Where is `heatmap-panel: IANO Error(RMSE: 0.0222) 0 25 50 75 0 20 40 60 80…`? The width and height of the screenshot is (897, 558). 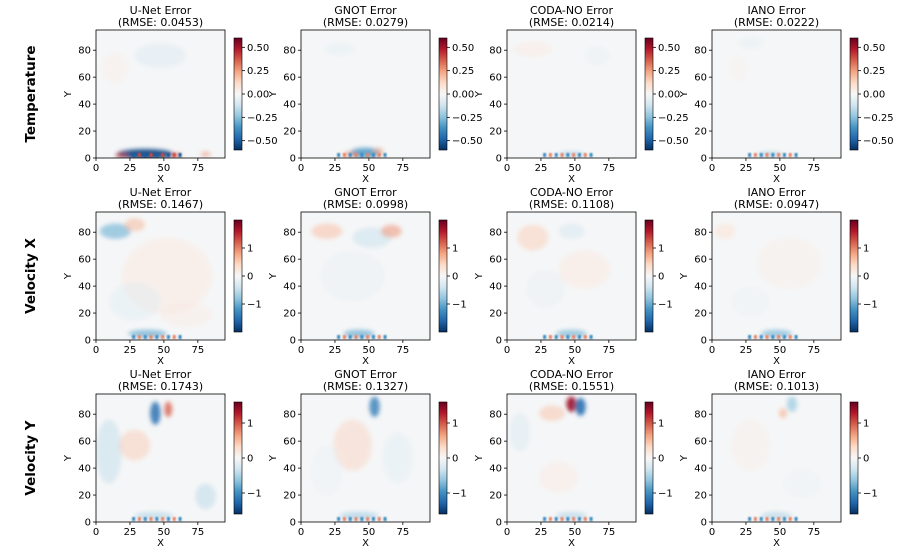
heatmap-panel: IANO Error(RMSE: 0.0222) 0 25 50 75 0 20 40 60 80… is located at coordinates (786, 94).